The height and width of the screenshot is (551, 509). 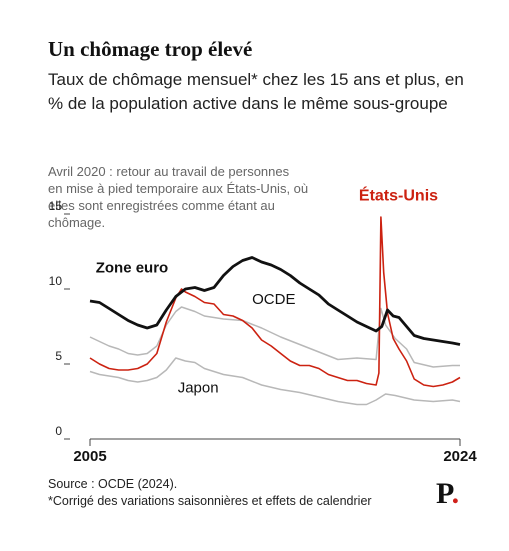 What do you see at coordinates (460, 456) in the screenshot?
I see `x-tick-label: 2024` at bounding box center [460, 456].